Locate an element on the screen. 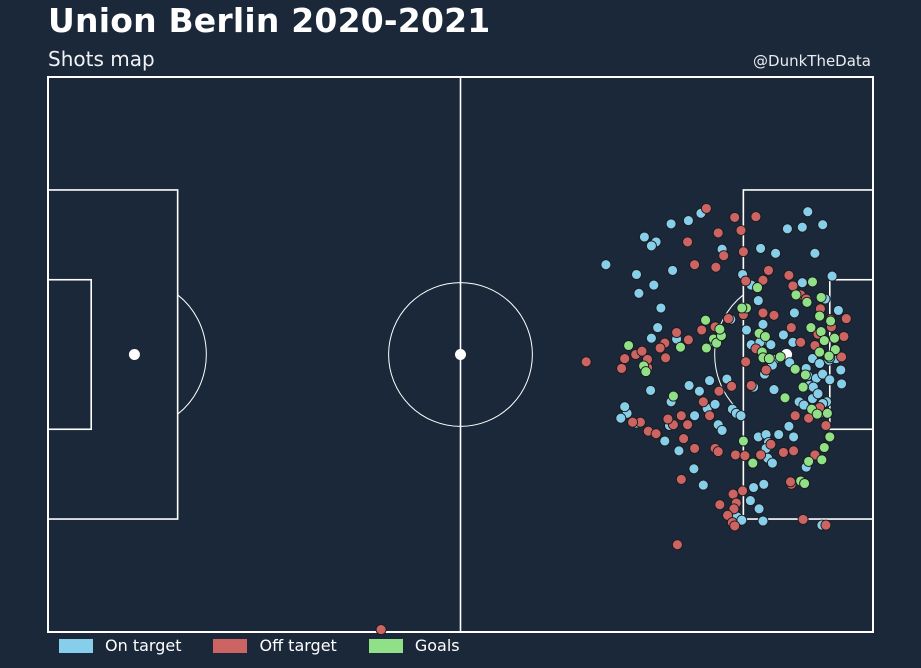 This screenshot has width=921, height=668. legend-item-goals: Goals is located at coordinates (414, 646).